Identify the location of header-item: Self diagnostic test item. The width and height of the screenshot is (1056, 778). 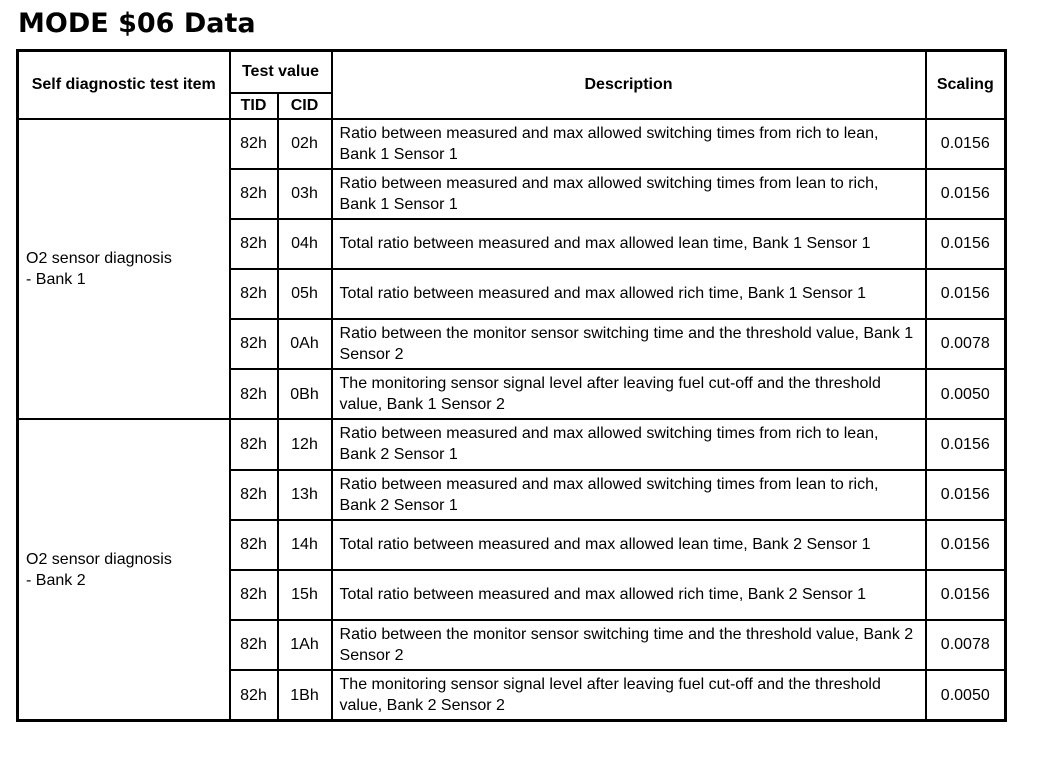
(123, 84).